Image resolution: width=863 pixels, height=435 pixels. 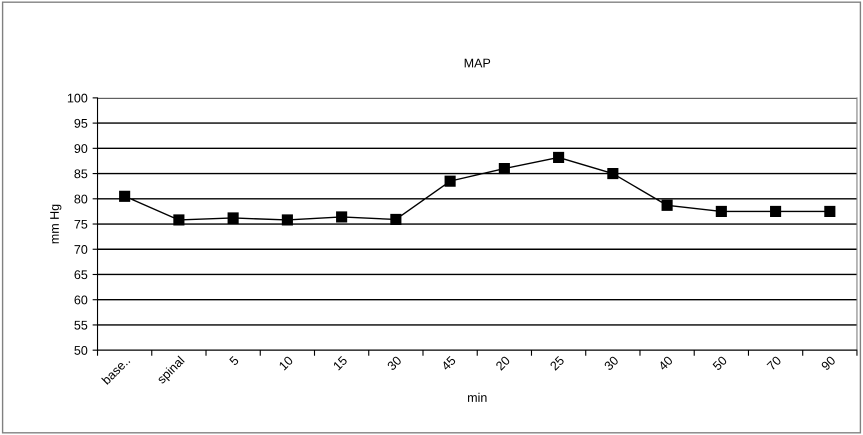 What do you see at coordinates (81, 325) in the screenshot?
I see `y-tick-label: 55` at bounding box center [81, 325].